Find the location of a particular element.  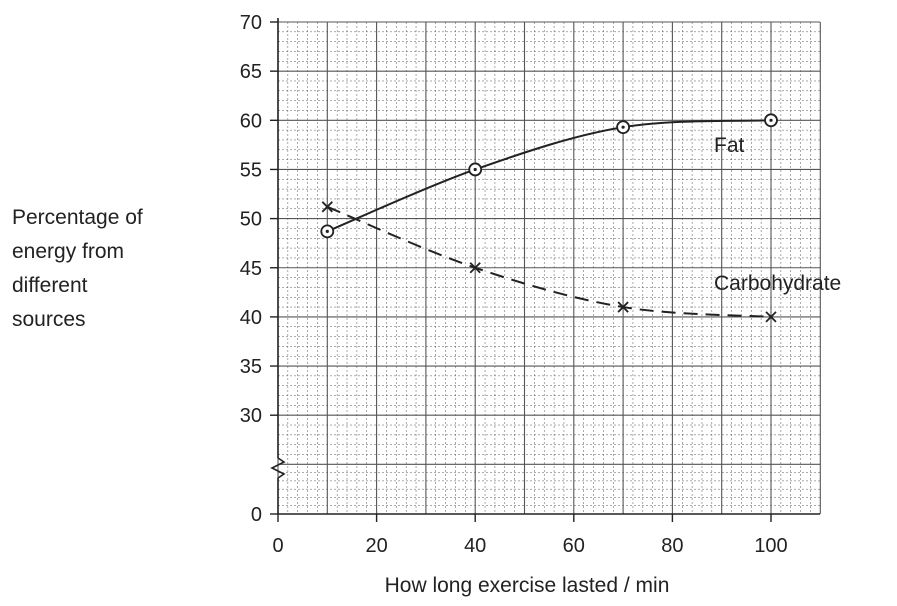

x-tick-label: 20 is located at coordinates (376, 546).